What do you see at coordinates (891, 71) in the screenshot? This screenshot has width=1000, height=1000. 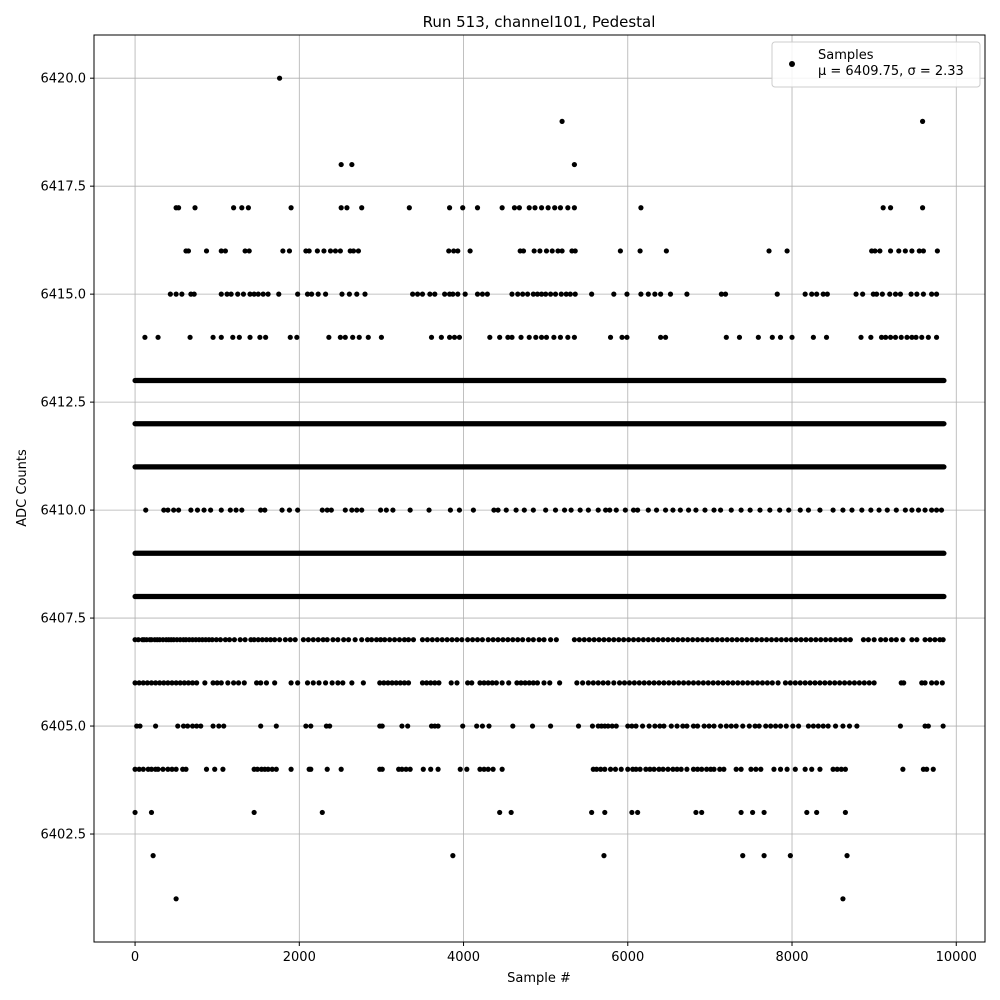 I see `legend-entry-sublabel: μ = 6409.75, σ = 2.33` at bounding box center [891, 71].